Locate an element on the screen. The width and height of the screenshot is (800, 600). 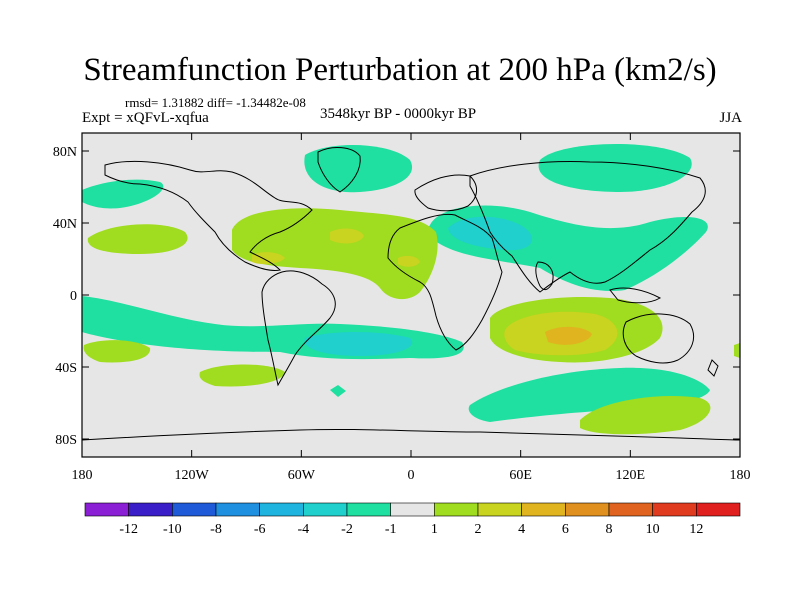
lon-tick-label: 60W is located at coordinates (302, 475).